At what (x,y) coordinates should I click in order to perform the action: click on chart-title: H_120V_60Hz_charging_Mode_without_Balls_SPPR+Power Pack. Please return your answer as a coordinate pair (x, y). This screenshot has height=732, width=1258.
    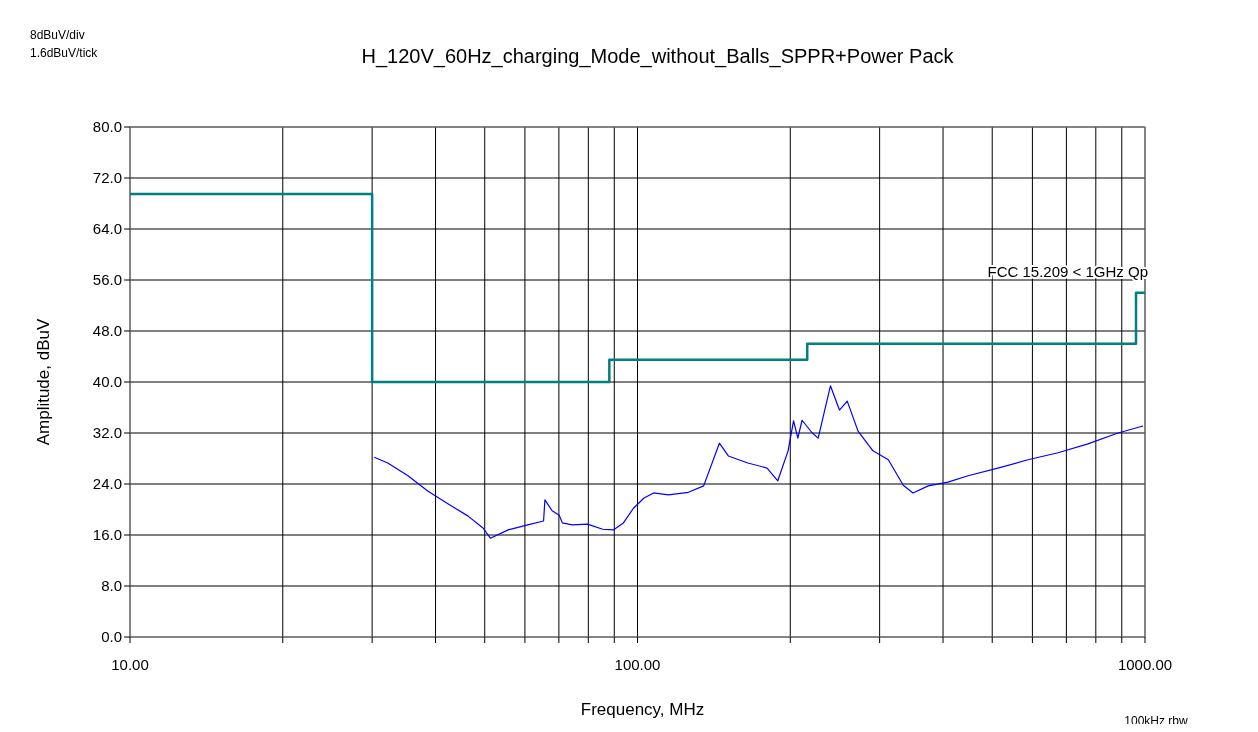
    Looking at the image, I should click on (658, 56).